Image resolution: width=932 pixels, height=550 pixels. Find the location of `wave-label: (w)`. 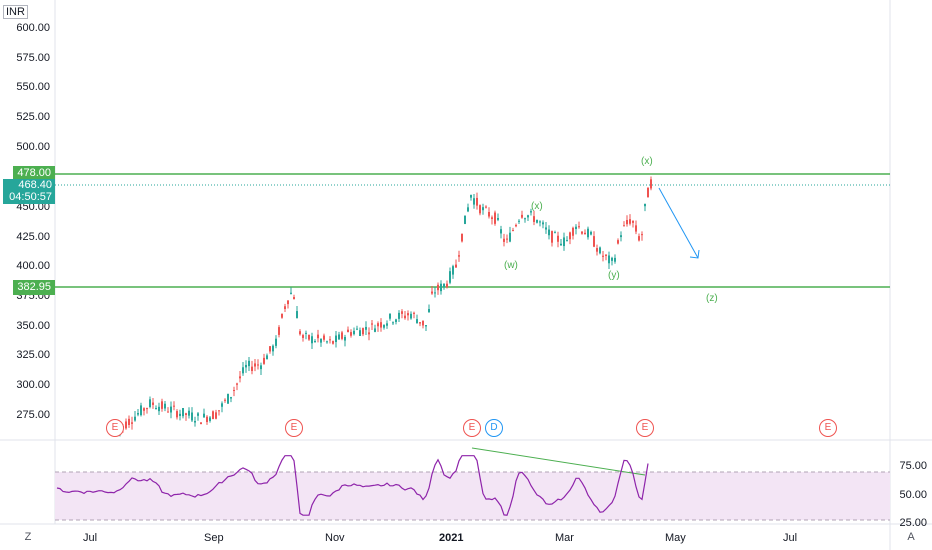

wave-label: (w) is located at coordinates (511, 265).